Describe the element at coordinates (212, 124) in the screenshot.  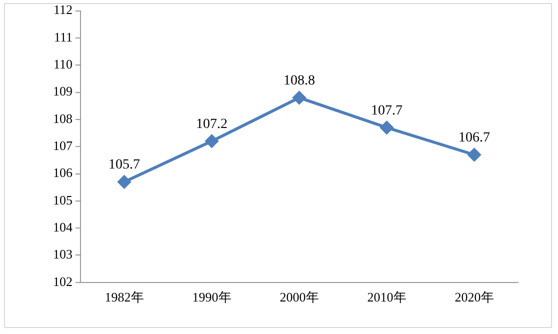
I see `data-label: 107.2` at that location.